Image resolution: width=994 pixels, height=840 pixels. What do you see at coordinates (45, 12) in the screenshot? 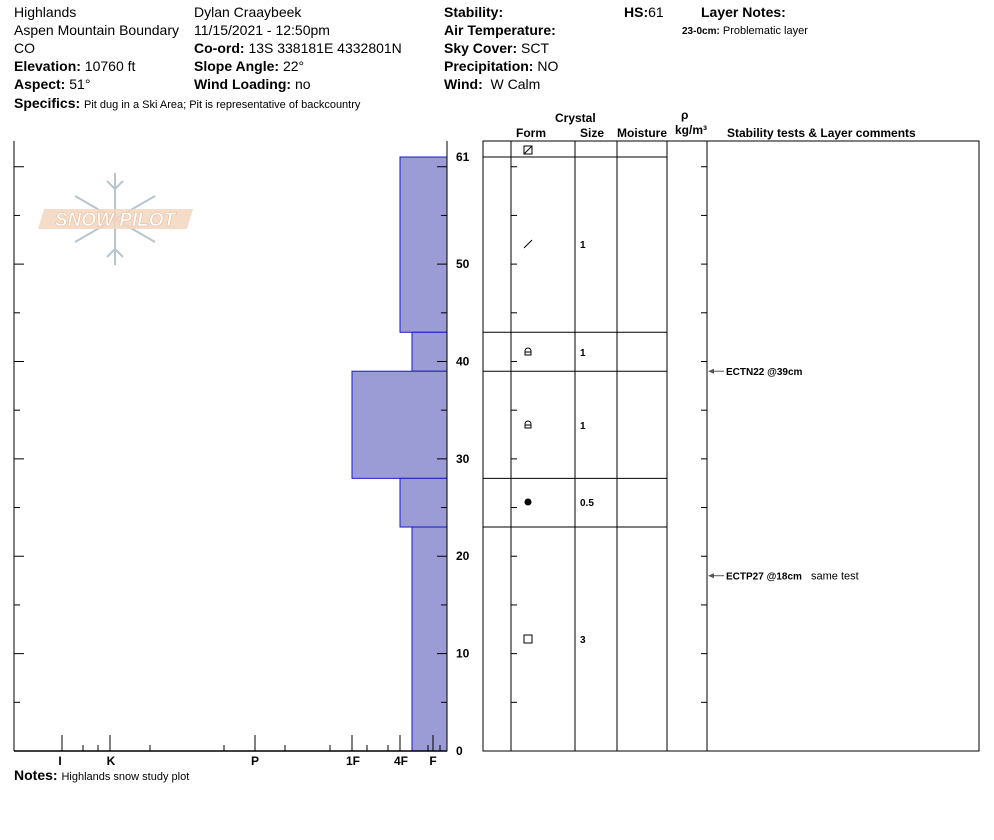
I see `location: Highlands` at bounding box center [45, 12].